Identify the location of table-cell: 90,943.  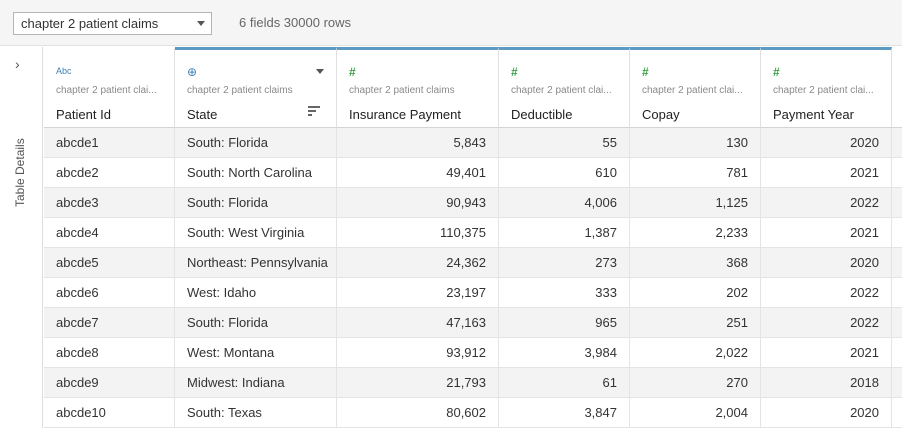
(418, 203).